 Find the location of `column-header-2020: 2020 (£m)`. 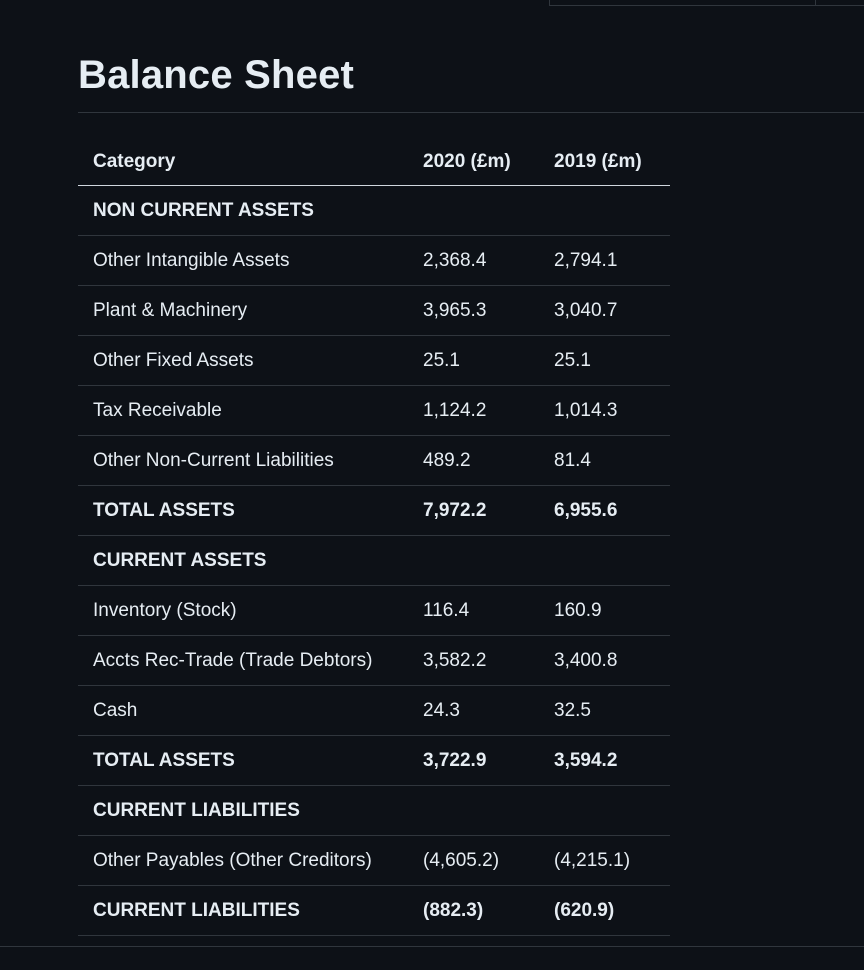

column-header-2020: 2020 (£m) is located at coordinates (473, 162).